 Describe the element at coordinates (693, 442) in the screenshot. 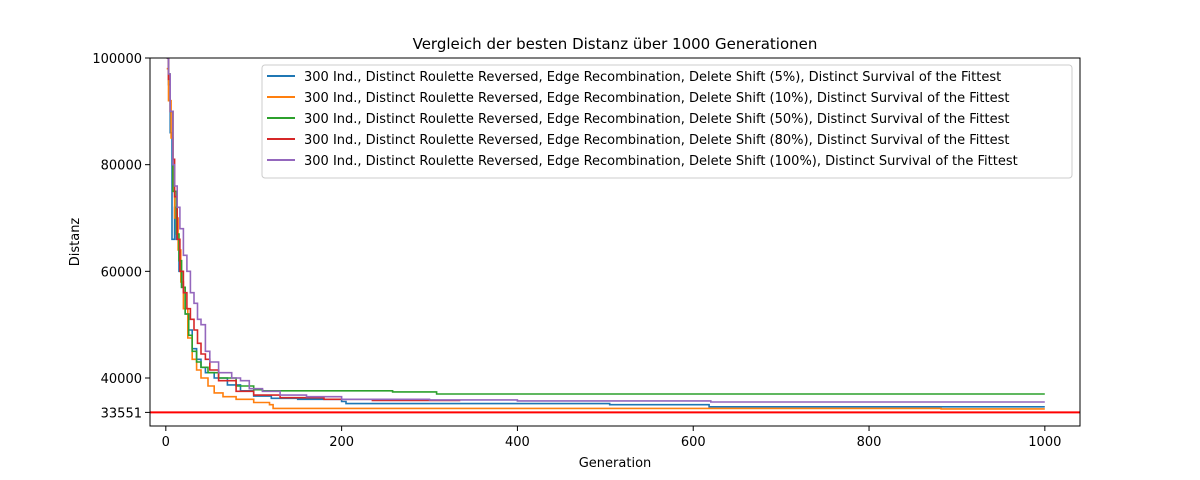

I see `x-tick-label: 600` at that location.